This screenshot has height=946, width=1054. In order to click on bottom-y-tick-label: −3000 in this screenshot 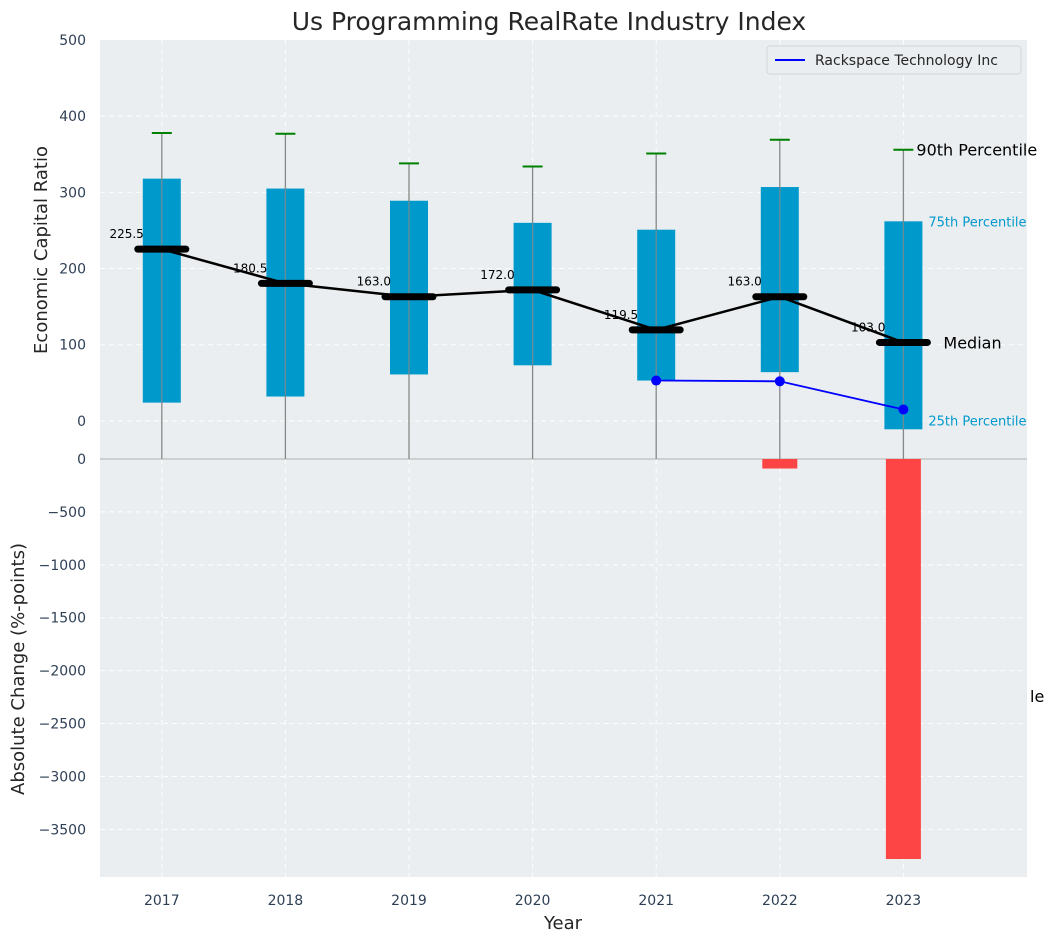, I will do `click(62, 777)`.